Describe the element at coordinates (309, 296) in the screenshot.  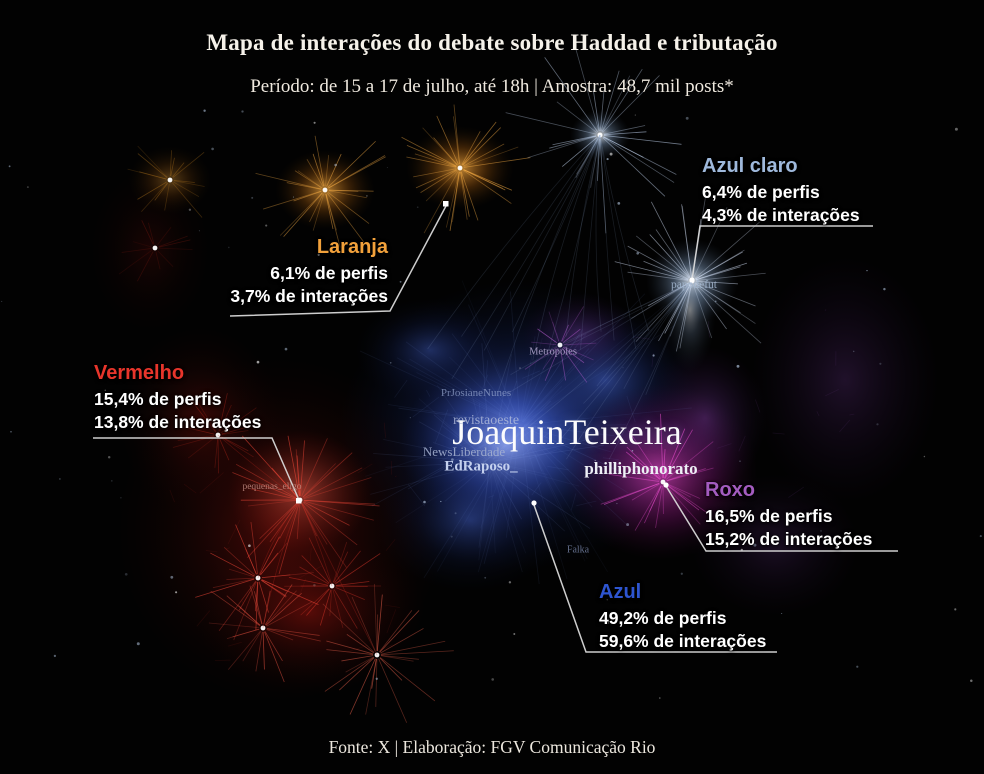
I see `cluster-interacoes-laranja: 3,7% de interações` at that location.